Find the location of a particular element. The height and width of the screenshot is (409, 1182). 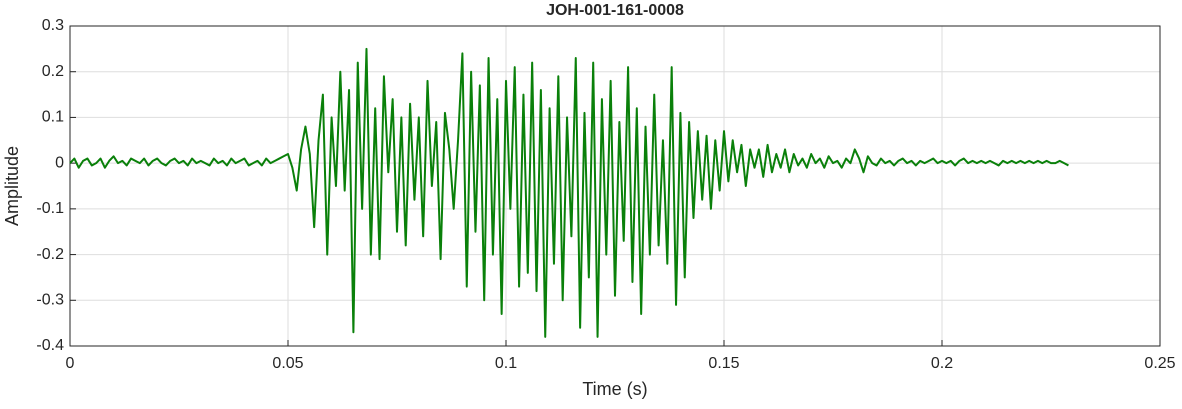

y-tick-label: 0.3 is located at coordinates (53, 25).